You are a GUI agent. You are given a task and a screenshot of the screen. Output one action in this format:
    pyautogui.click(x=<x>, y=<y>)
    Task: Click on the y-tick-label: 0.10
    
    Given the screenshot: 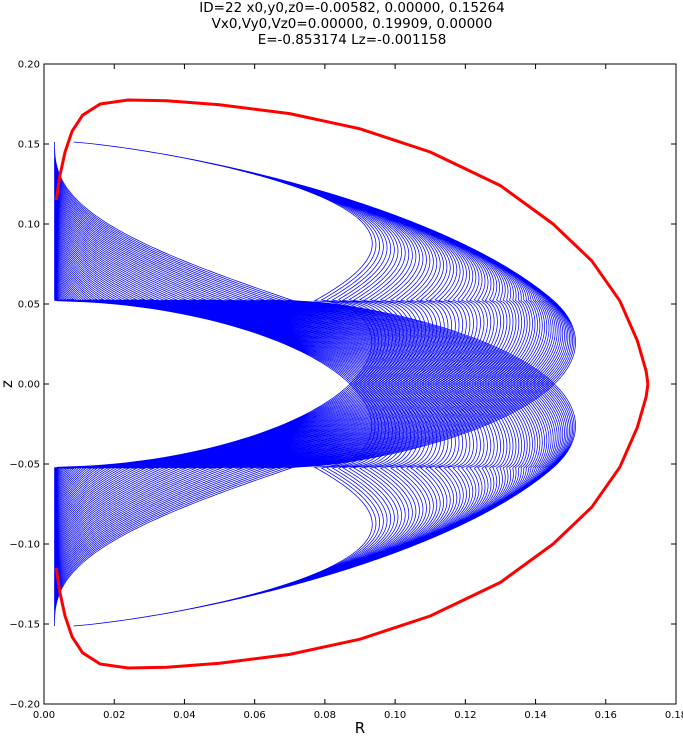 What is the action you would take?
    pyautogui.click(x=29, y=225)
    